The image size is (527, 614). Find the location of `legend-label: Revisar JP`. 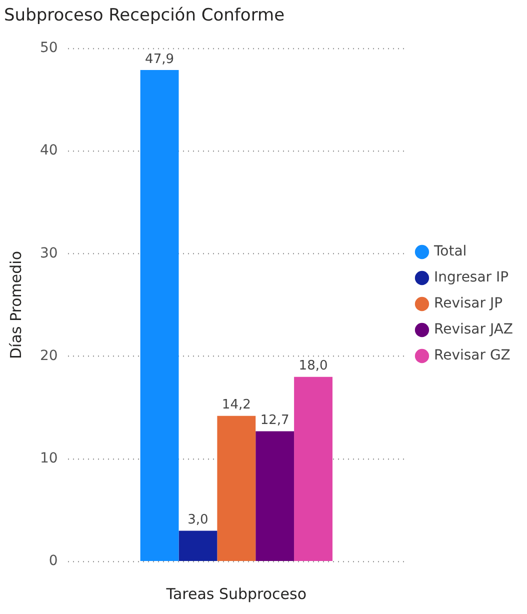

legend-label: Revisar JP is located at coordinates (468, 304).